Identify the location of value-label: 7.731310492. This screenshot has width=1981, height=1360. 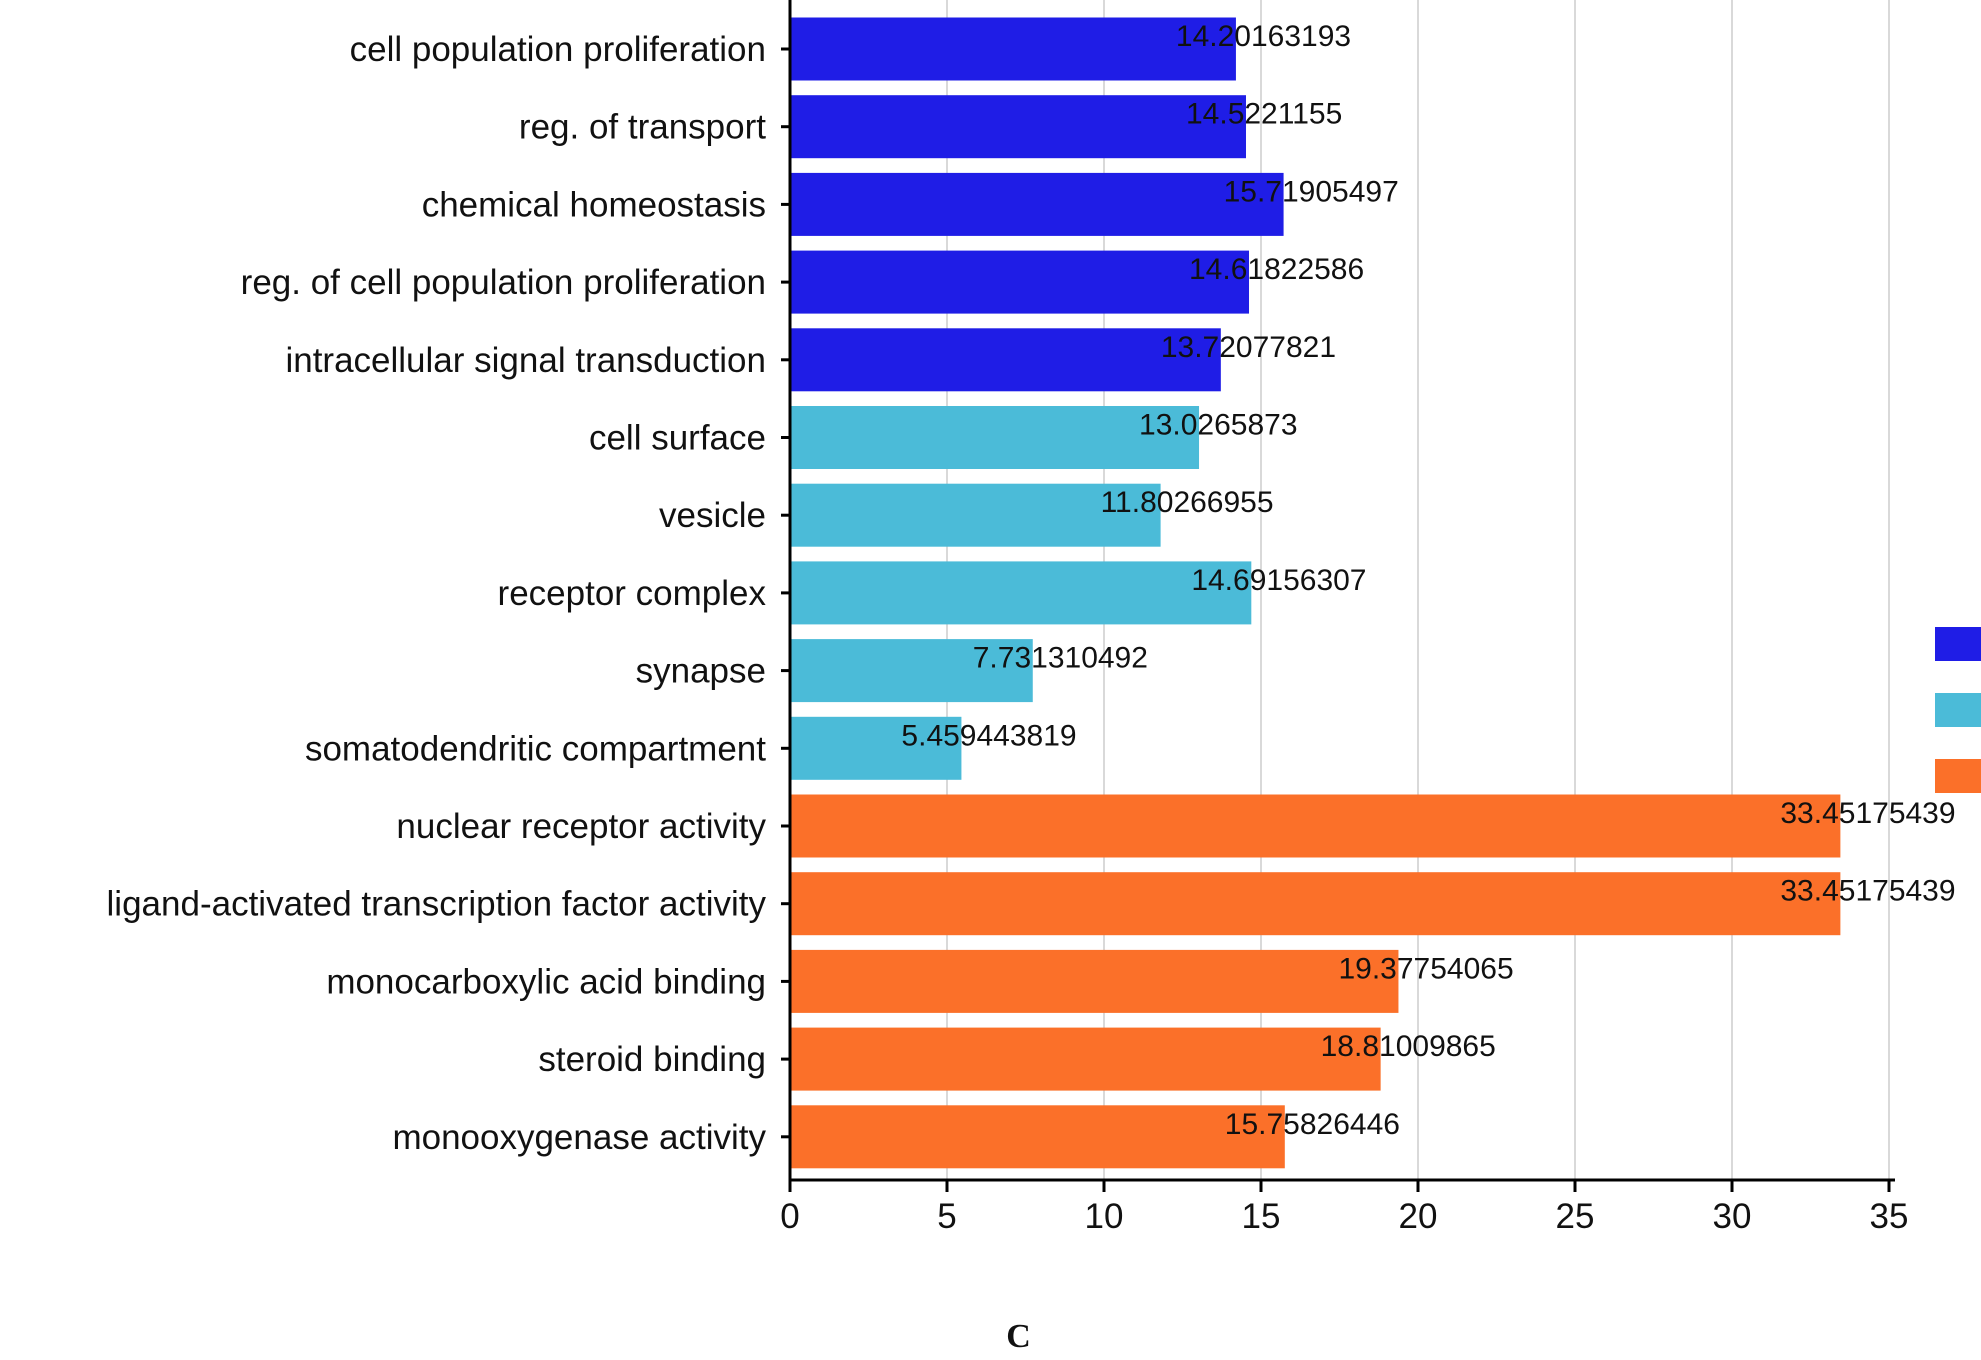
(1060, 658).